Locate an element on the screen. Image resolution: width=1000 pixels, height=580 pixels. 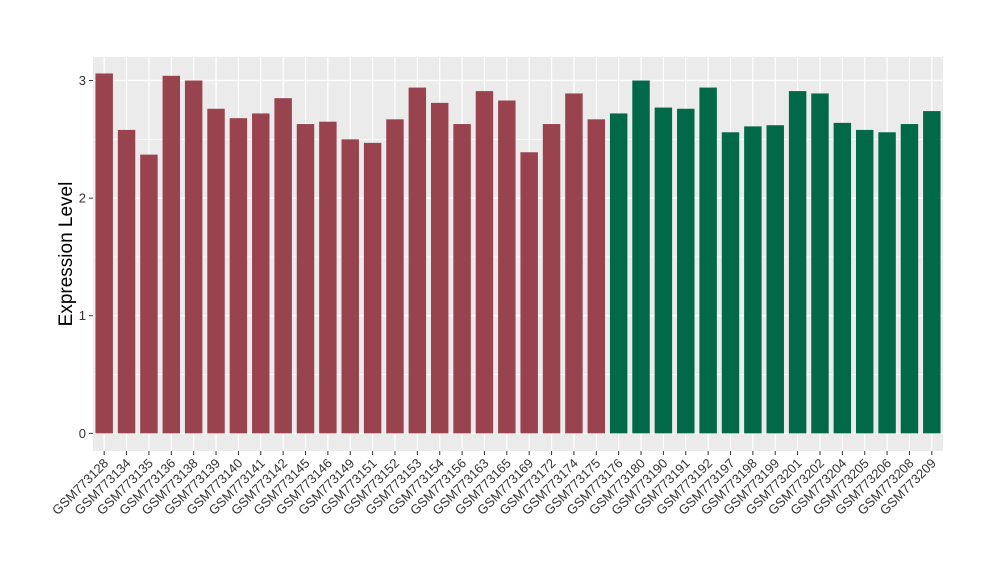
bar-GSM773204 is located at coordinates (842, 278).